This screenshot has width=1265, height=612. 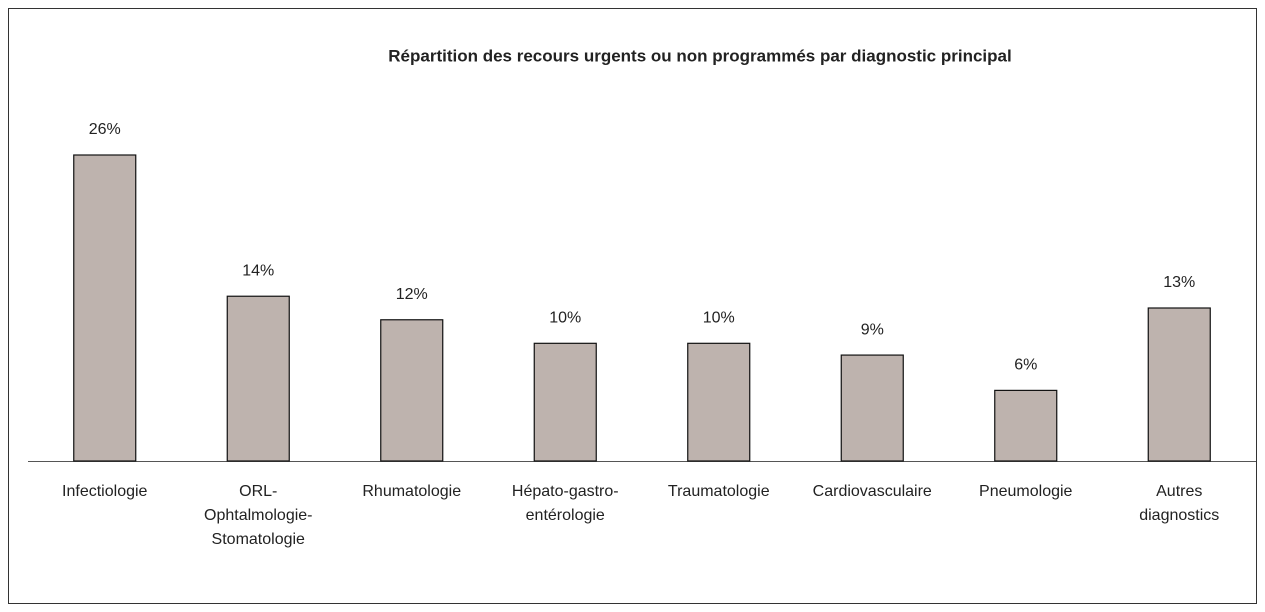 I want to click on x-tick-label: Infectiologie, so click(x=104, y=491).